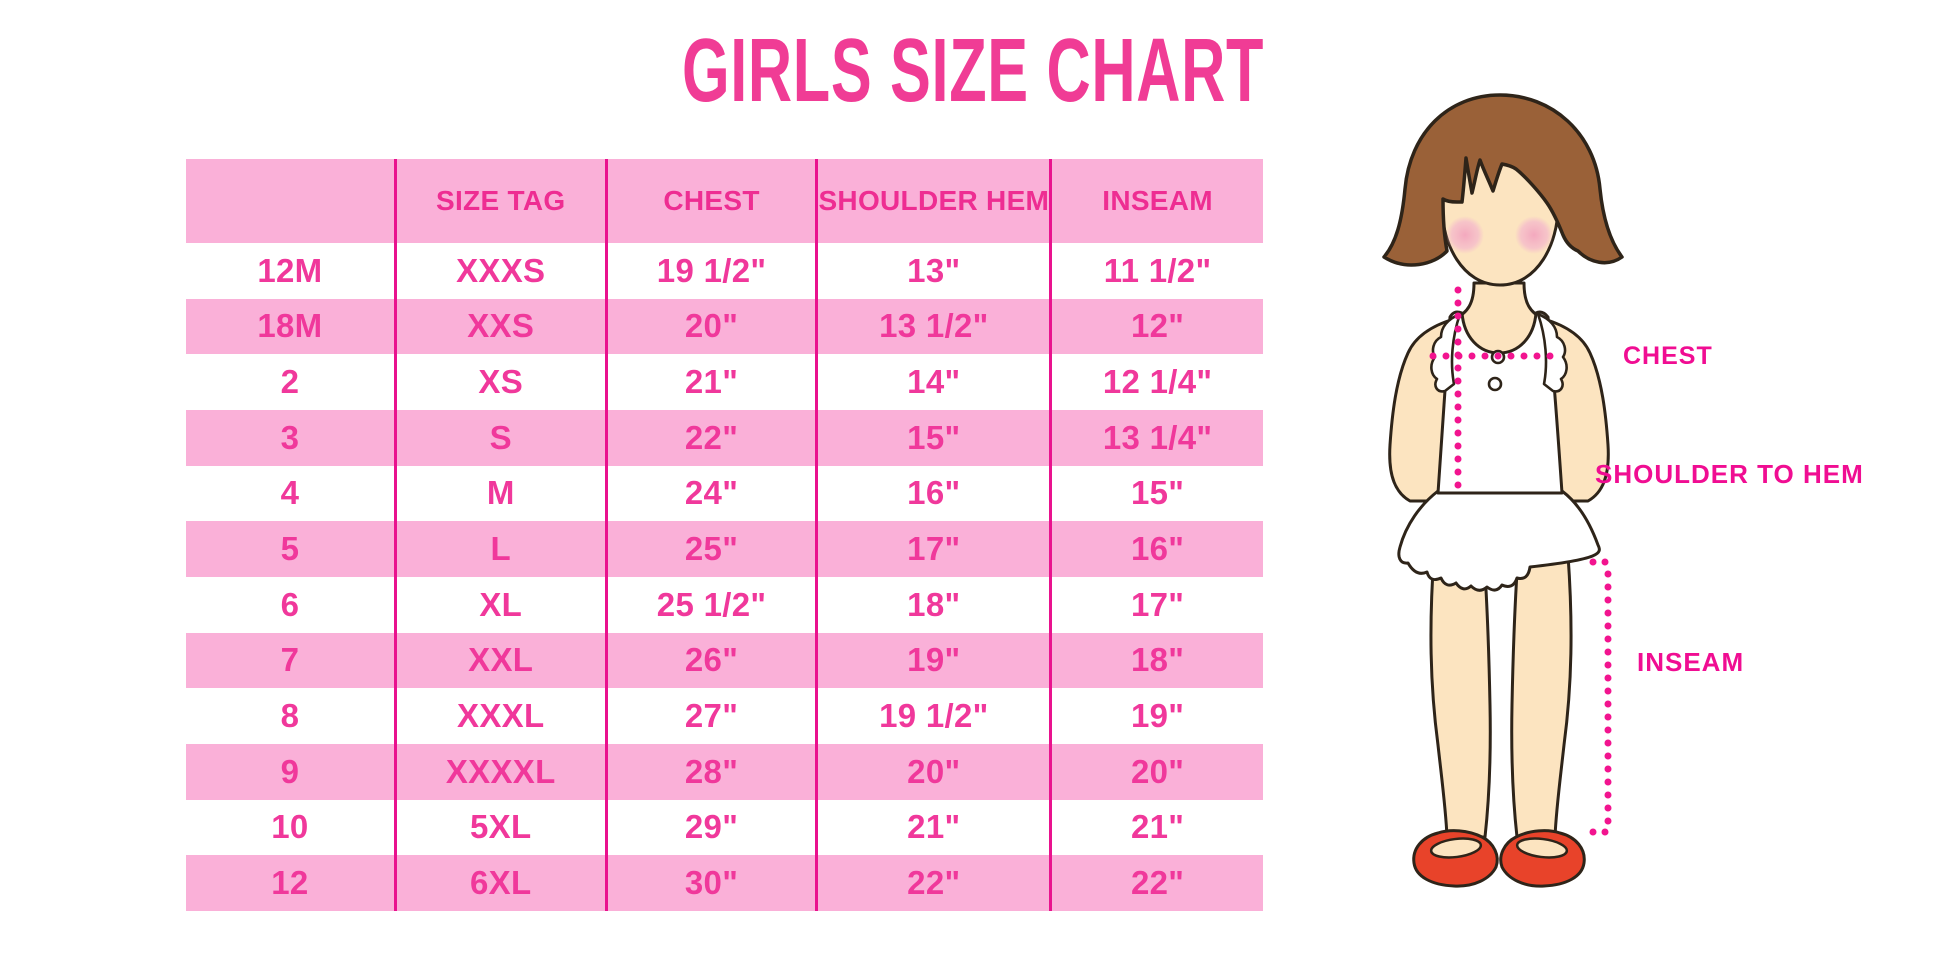  What do you see at coordinates (1157, 382) in the screenshot?
I see `size-cell-row3-col5: 12 1/4"` at bounding box center [1157, 382].